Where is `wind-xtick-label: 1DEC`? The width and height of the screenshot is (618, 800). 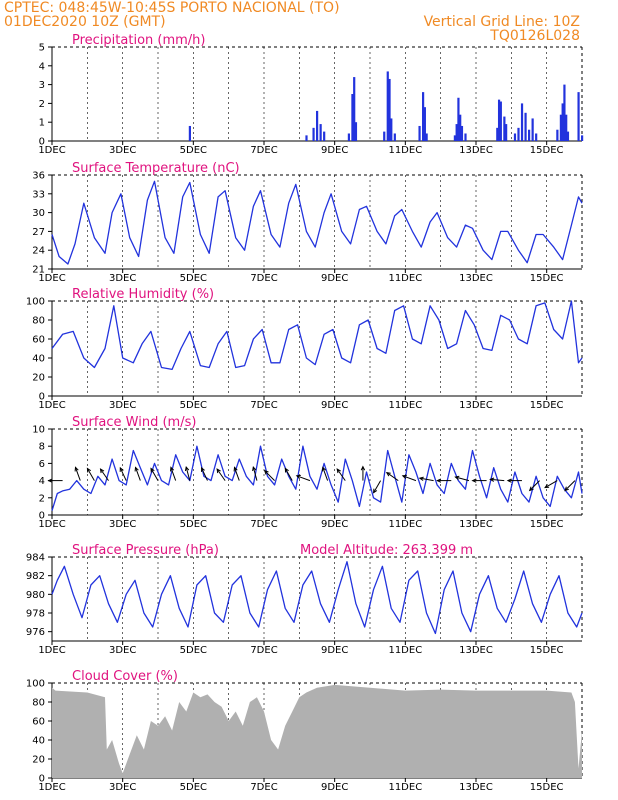
wind-xtick-label: 1DEC is located at coordinates (51, 524).